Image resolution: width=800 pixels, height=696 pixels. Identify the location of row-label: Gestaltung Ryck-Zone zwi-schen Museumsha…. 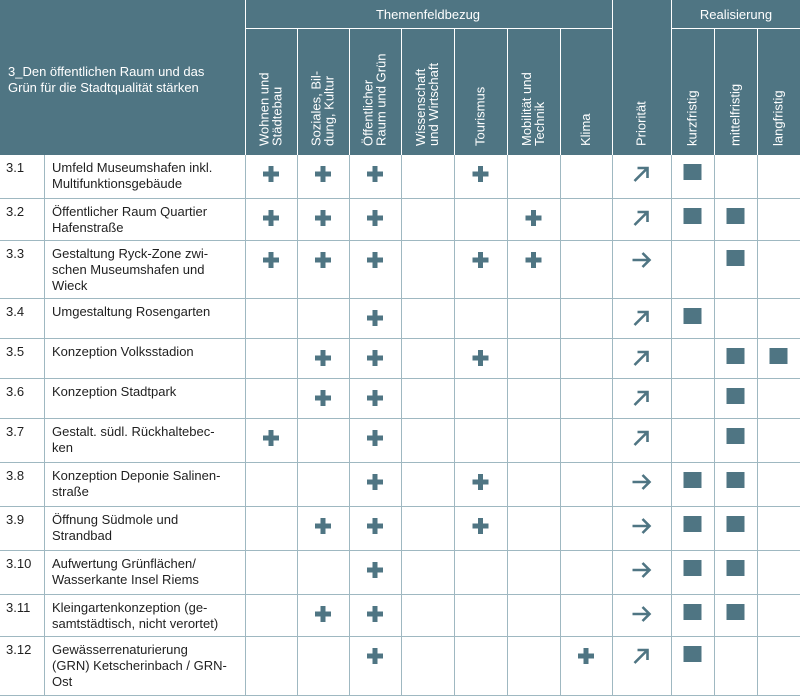
(130, 269).